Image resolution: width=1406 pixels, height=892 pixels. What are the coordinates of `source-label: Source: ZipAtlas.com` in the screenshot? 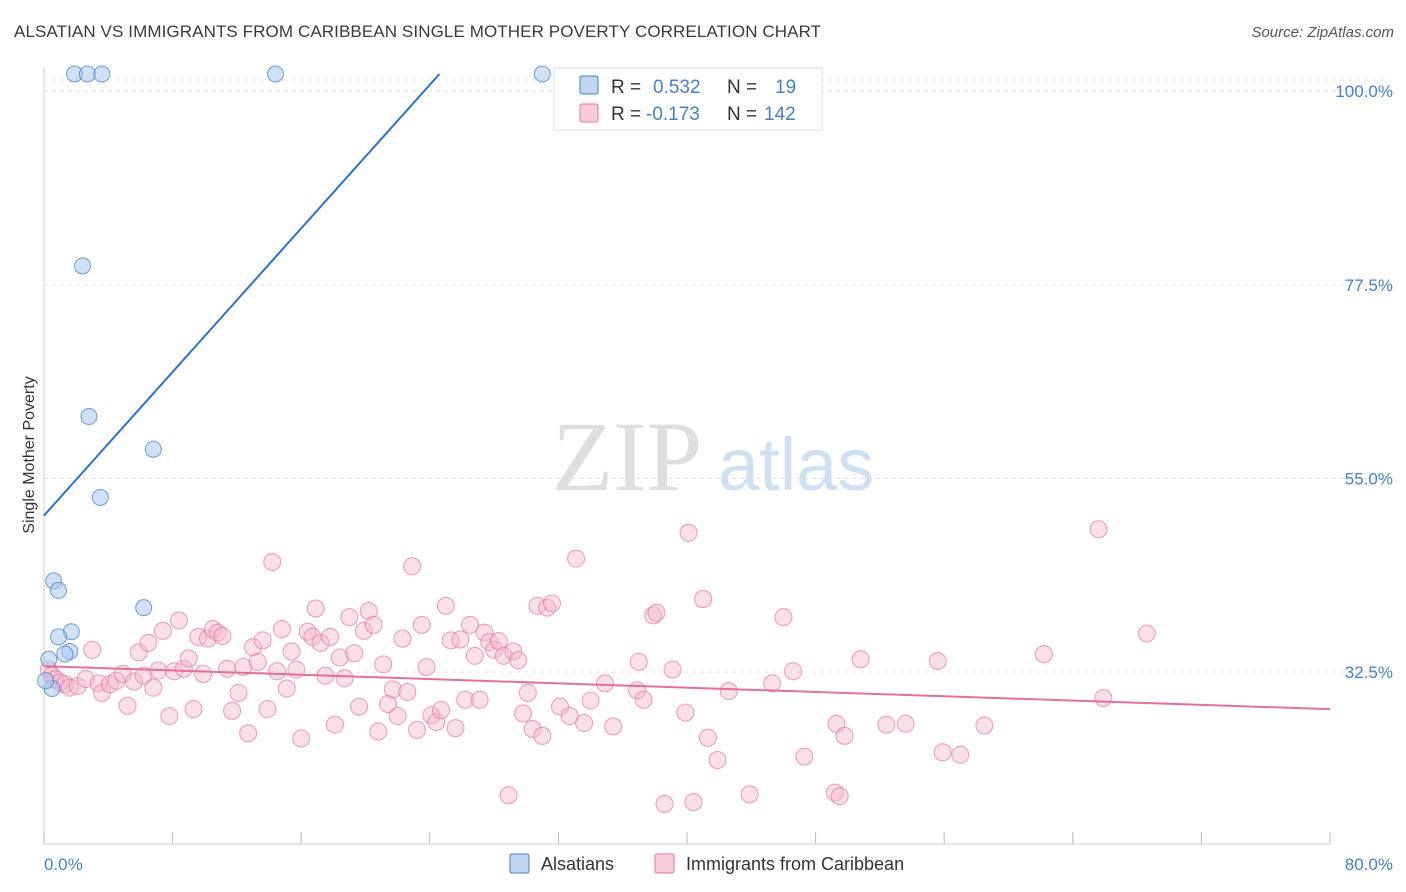 It's located at (1322, 32).